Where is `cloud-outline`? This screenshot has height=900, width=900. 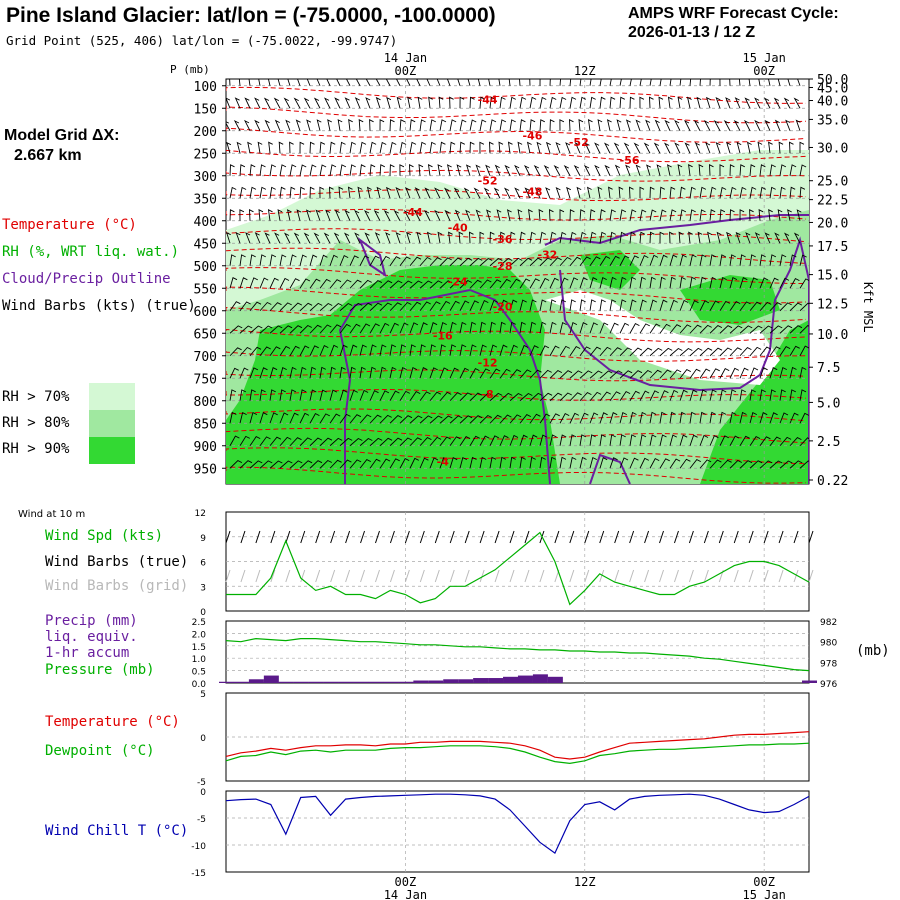
cloud-outline is located at coordinates (610, 468).